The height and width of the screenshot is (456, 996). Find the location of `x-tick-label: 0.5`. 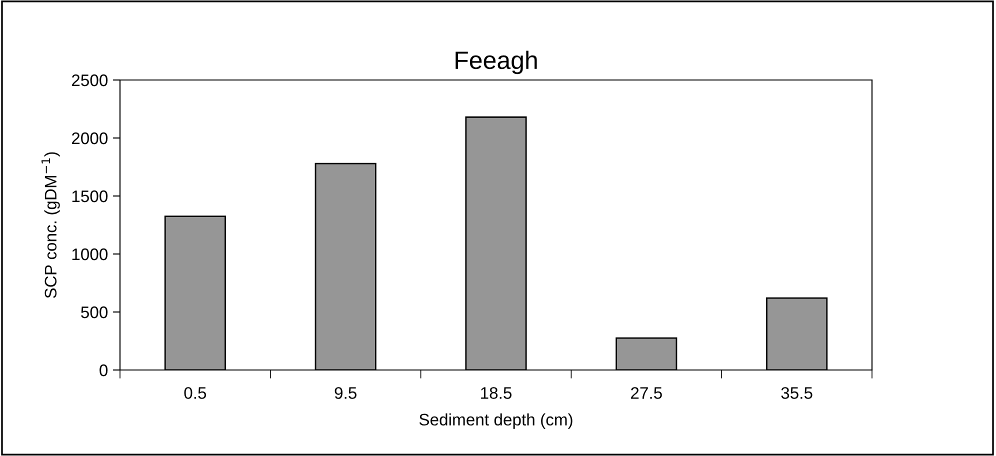

x-tick-label: 0.5 is located at coordinates (195, 393).